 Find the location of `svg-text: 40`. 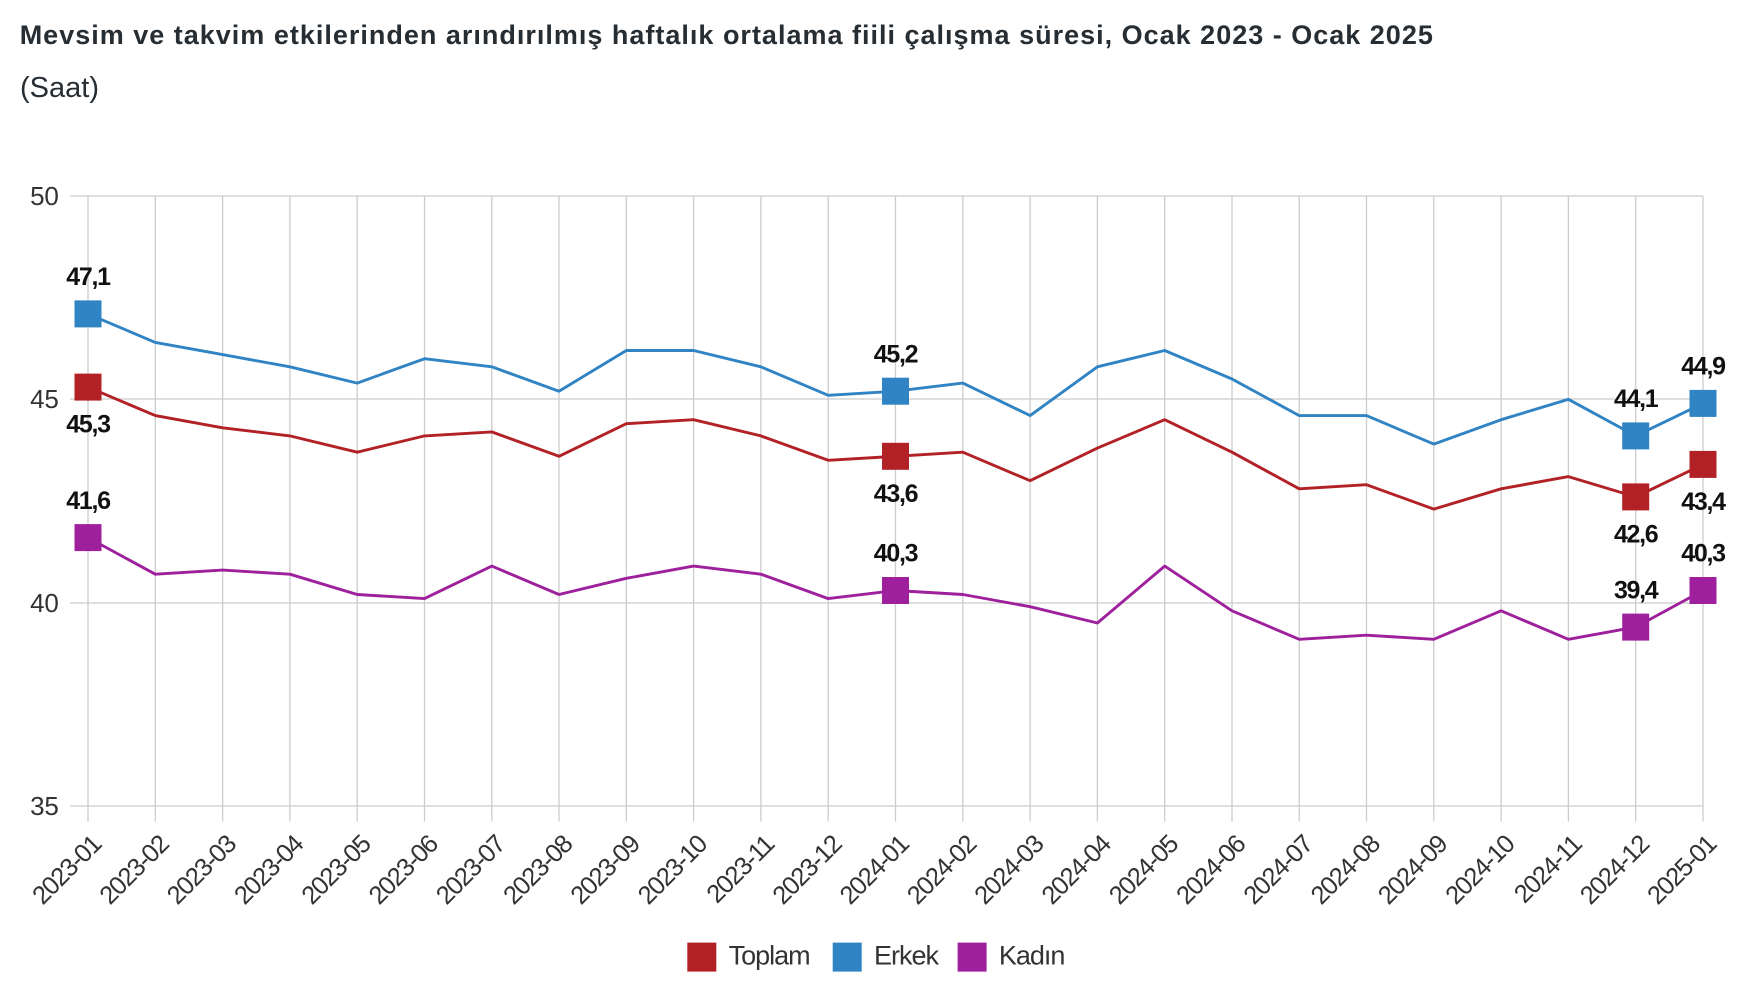

svg-text: 40 is located at coordinates (44, 603).